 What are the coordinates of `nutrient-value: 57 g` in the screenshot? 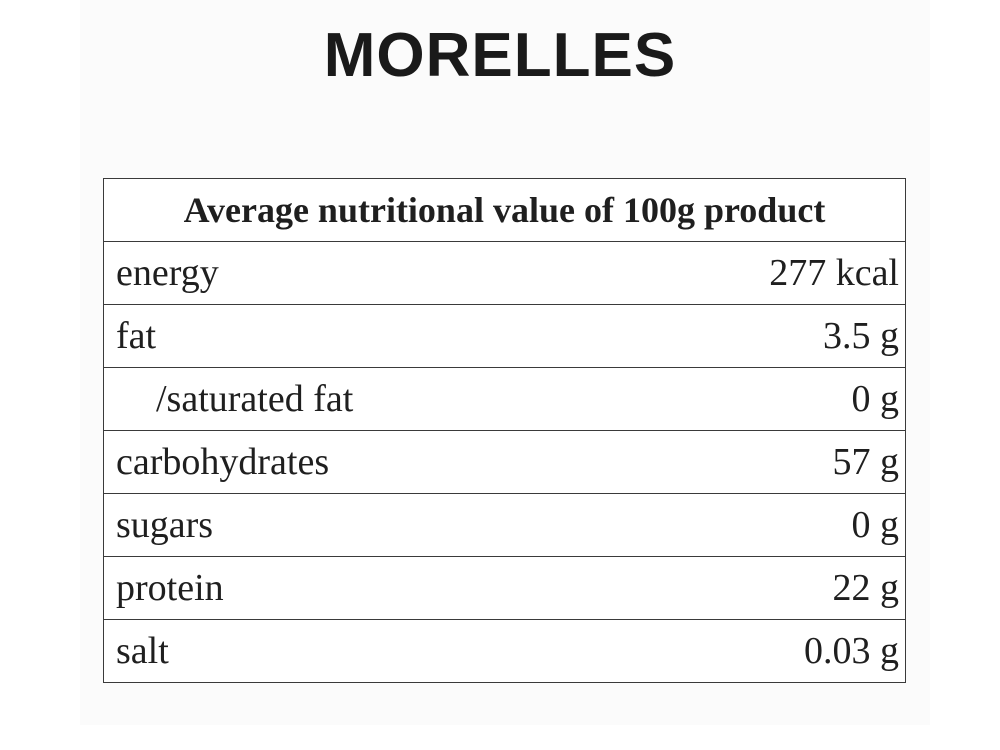 It's located at (866, 462).